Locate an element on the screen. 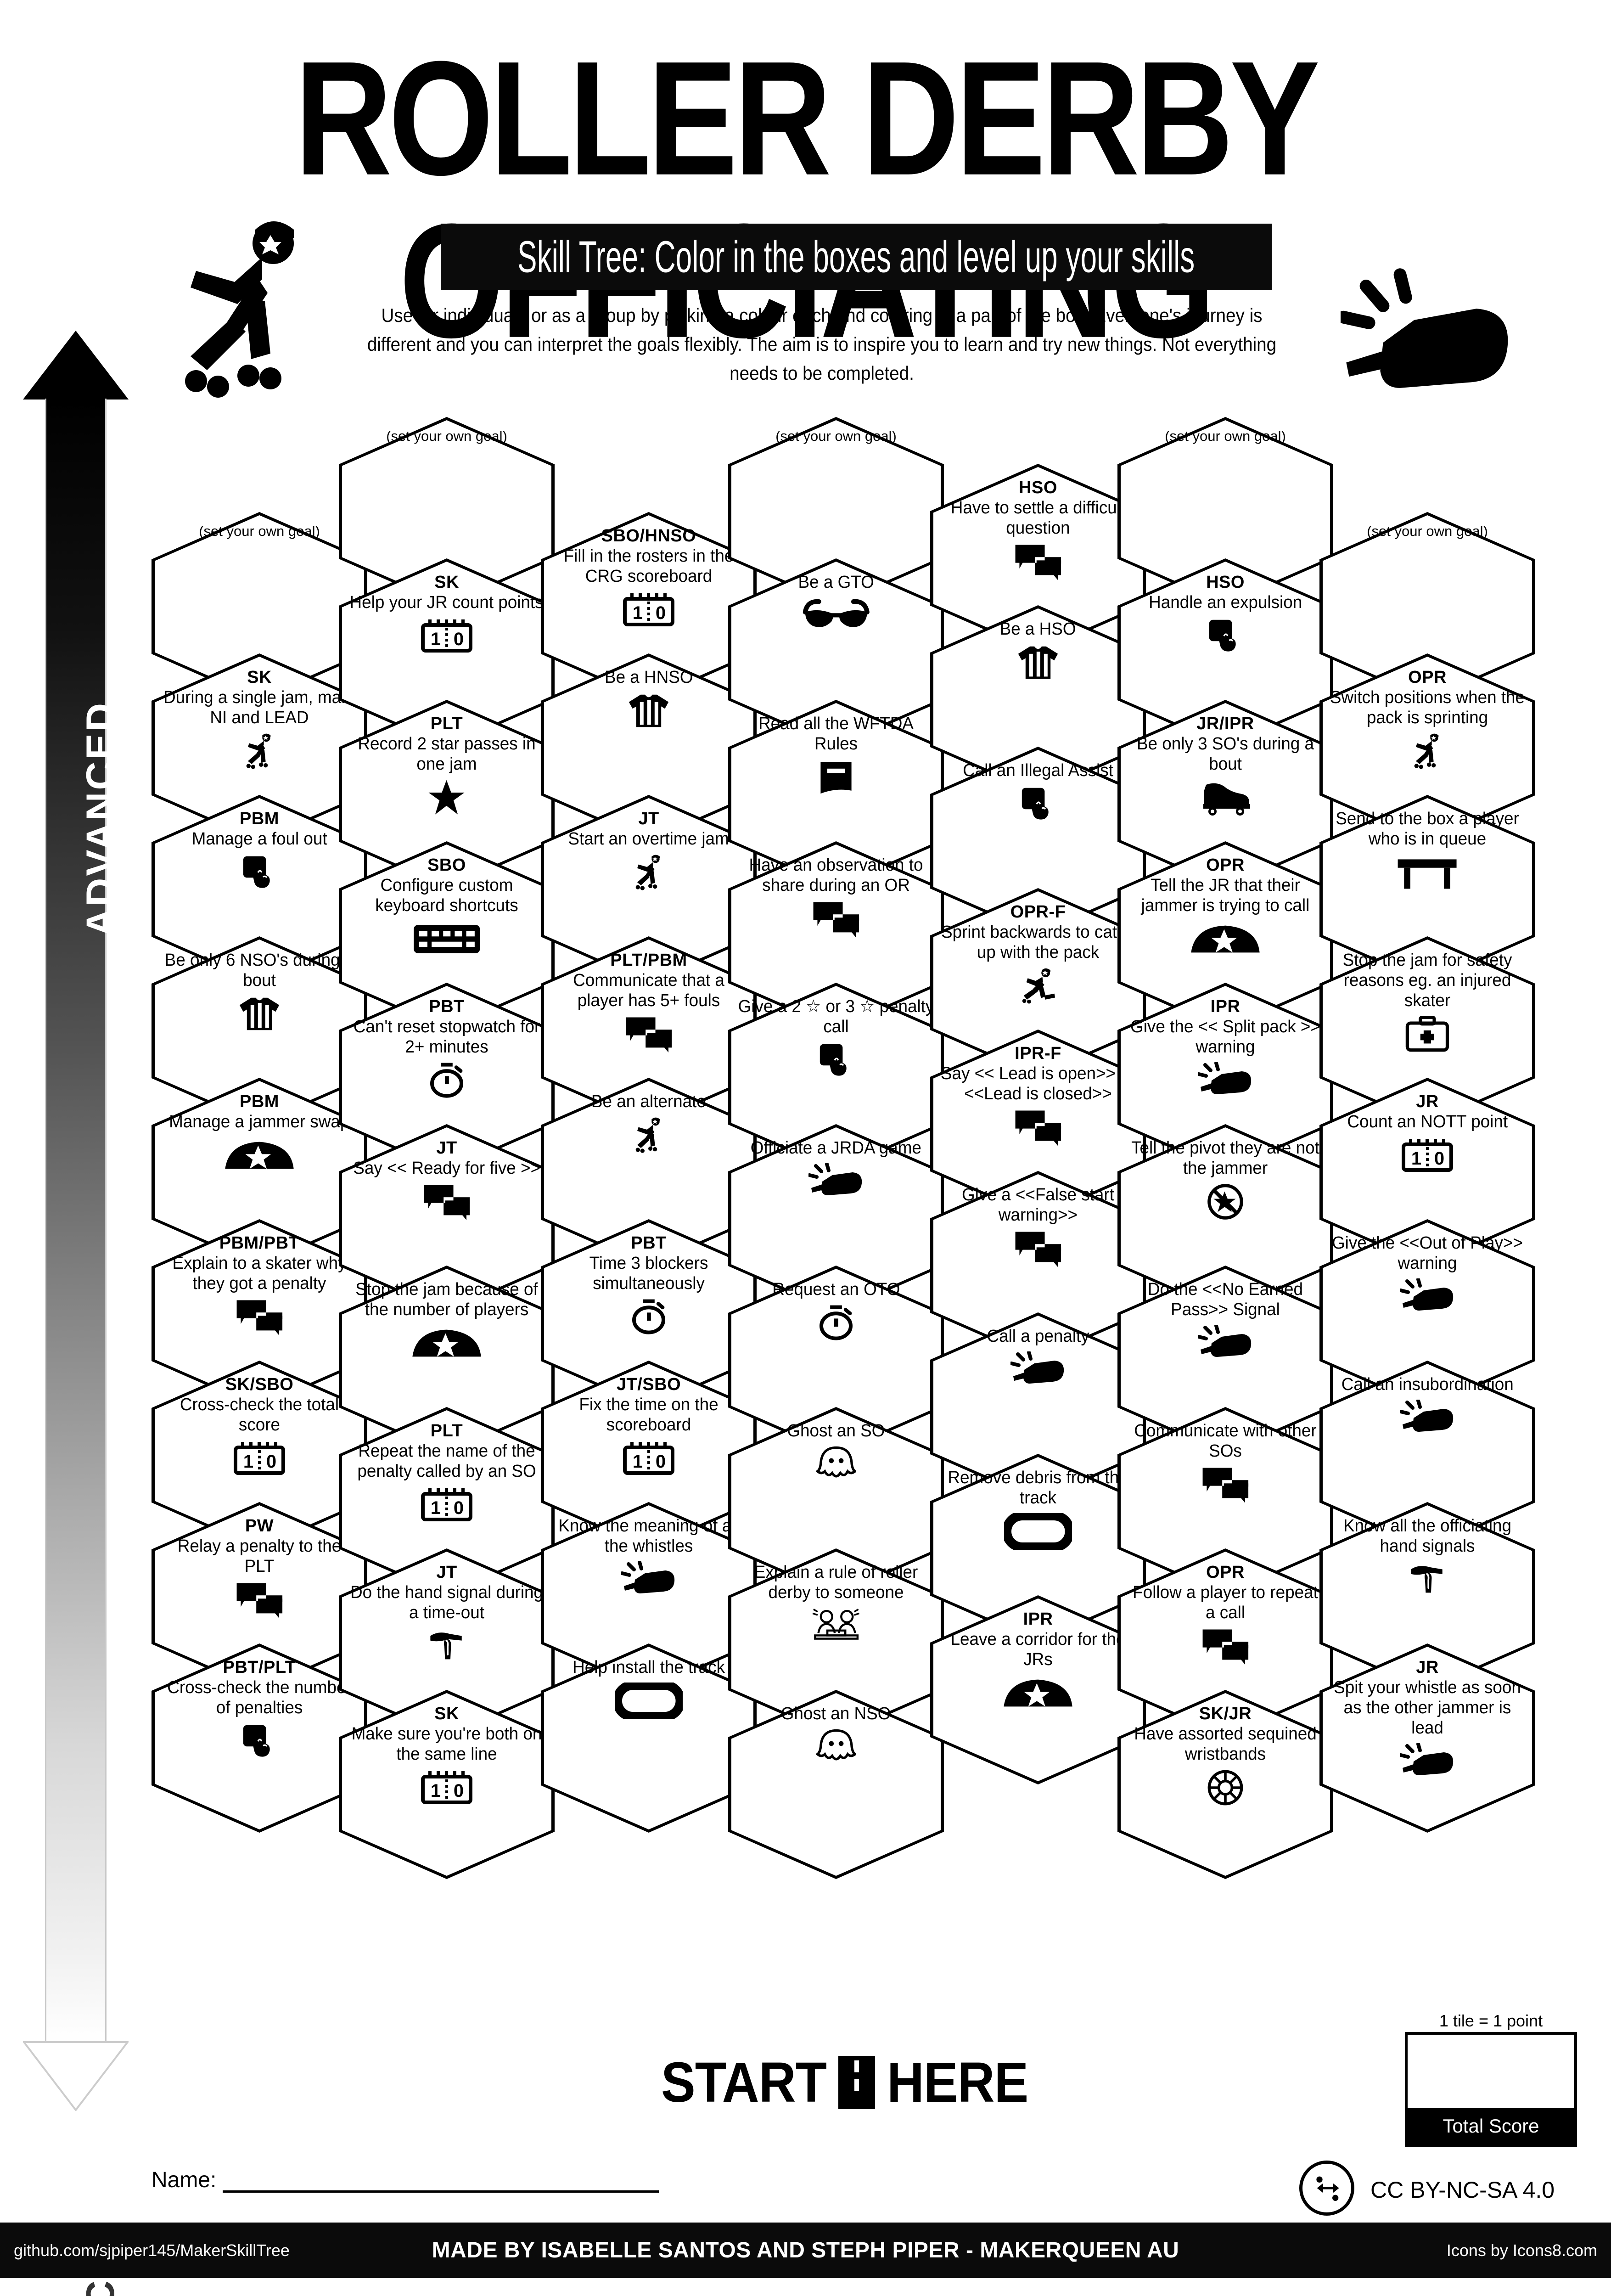 This screenshot has width=1611, height=2296. track-icon is located at coordinates (649, 1701).